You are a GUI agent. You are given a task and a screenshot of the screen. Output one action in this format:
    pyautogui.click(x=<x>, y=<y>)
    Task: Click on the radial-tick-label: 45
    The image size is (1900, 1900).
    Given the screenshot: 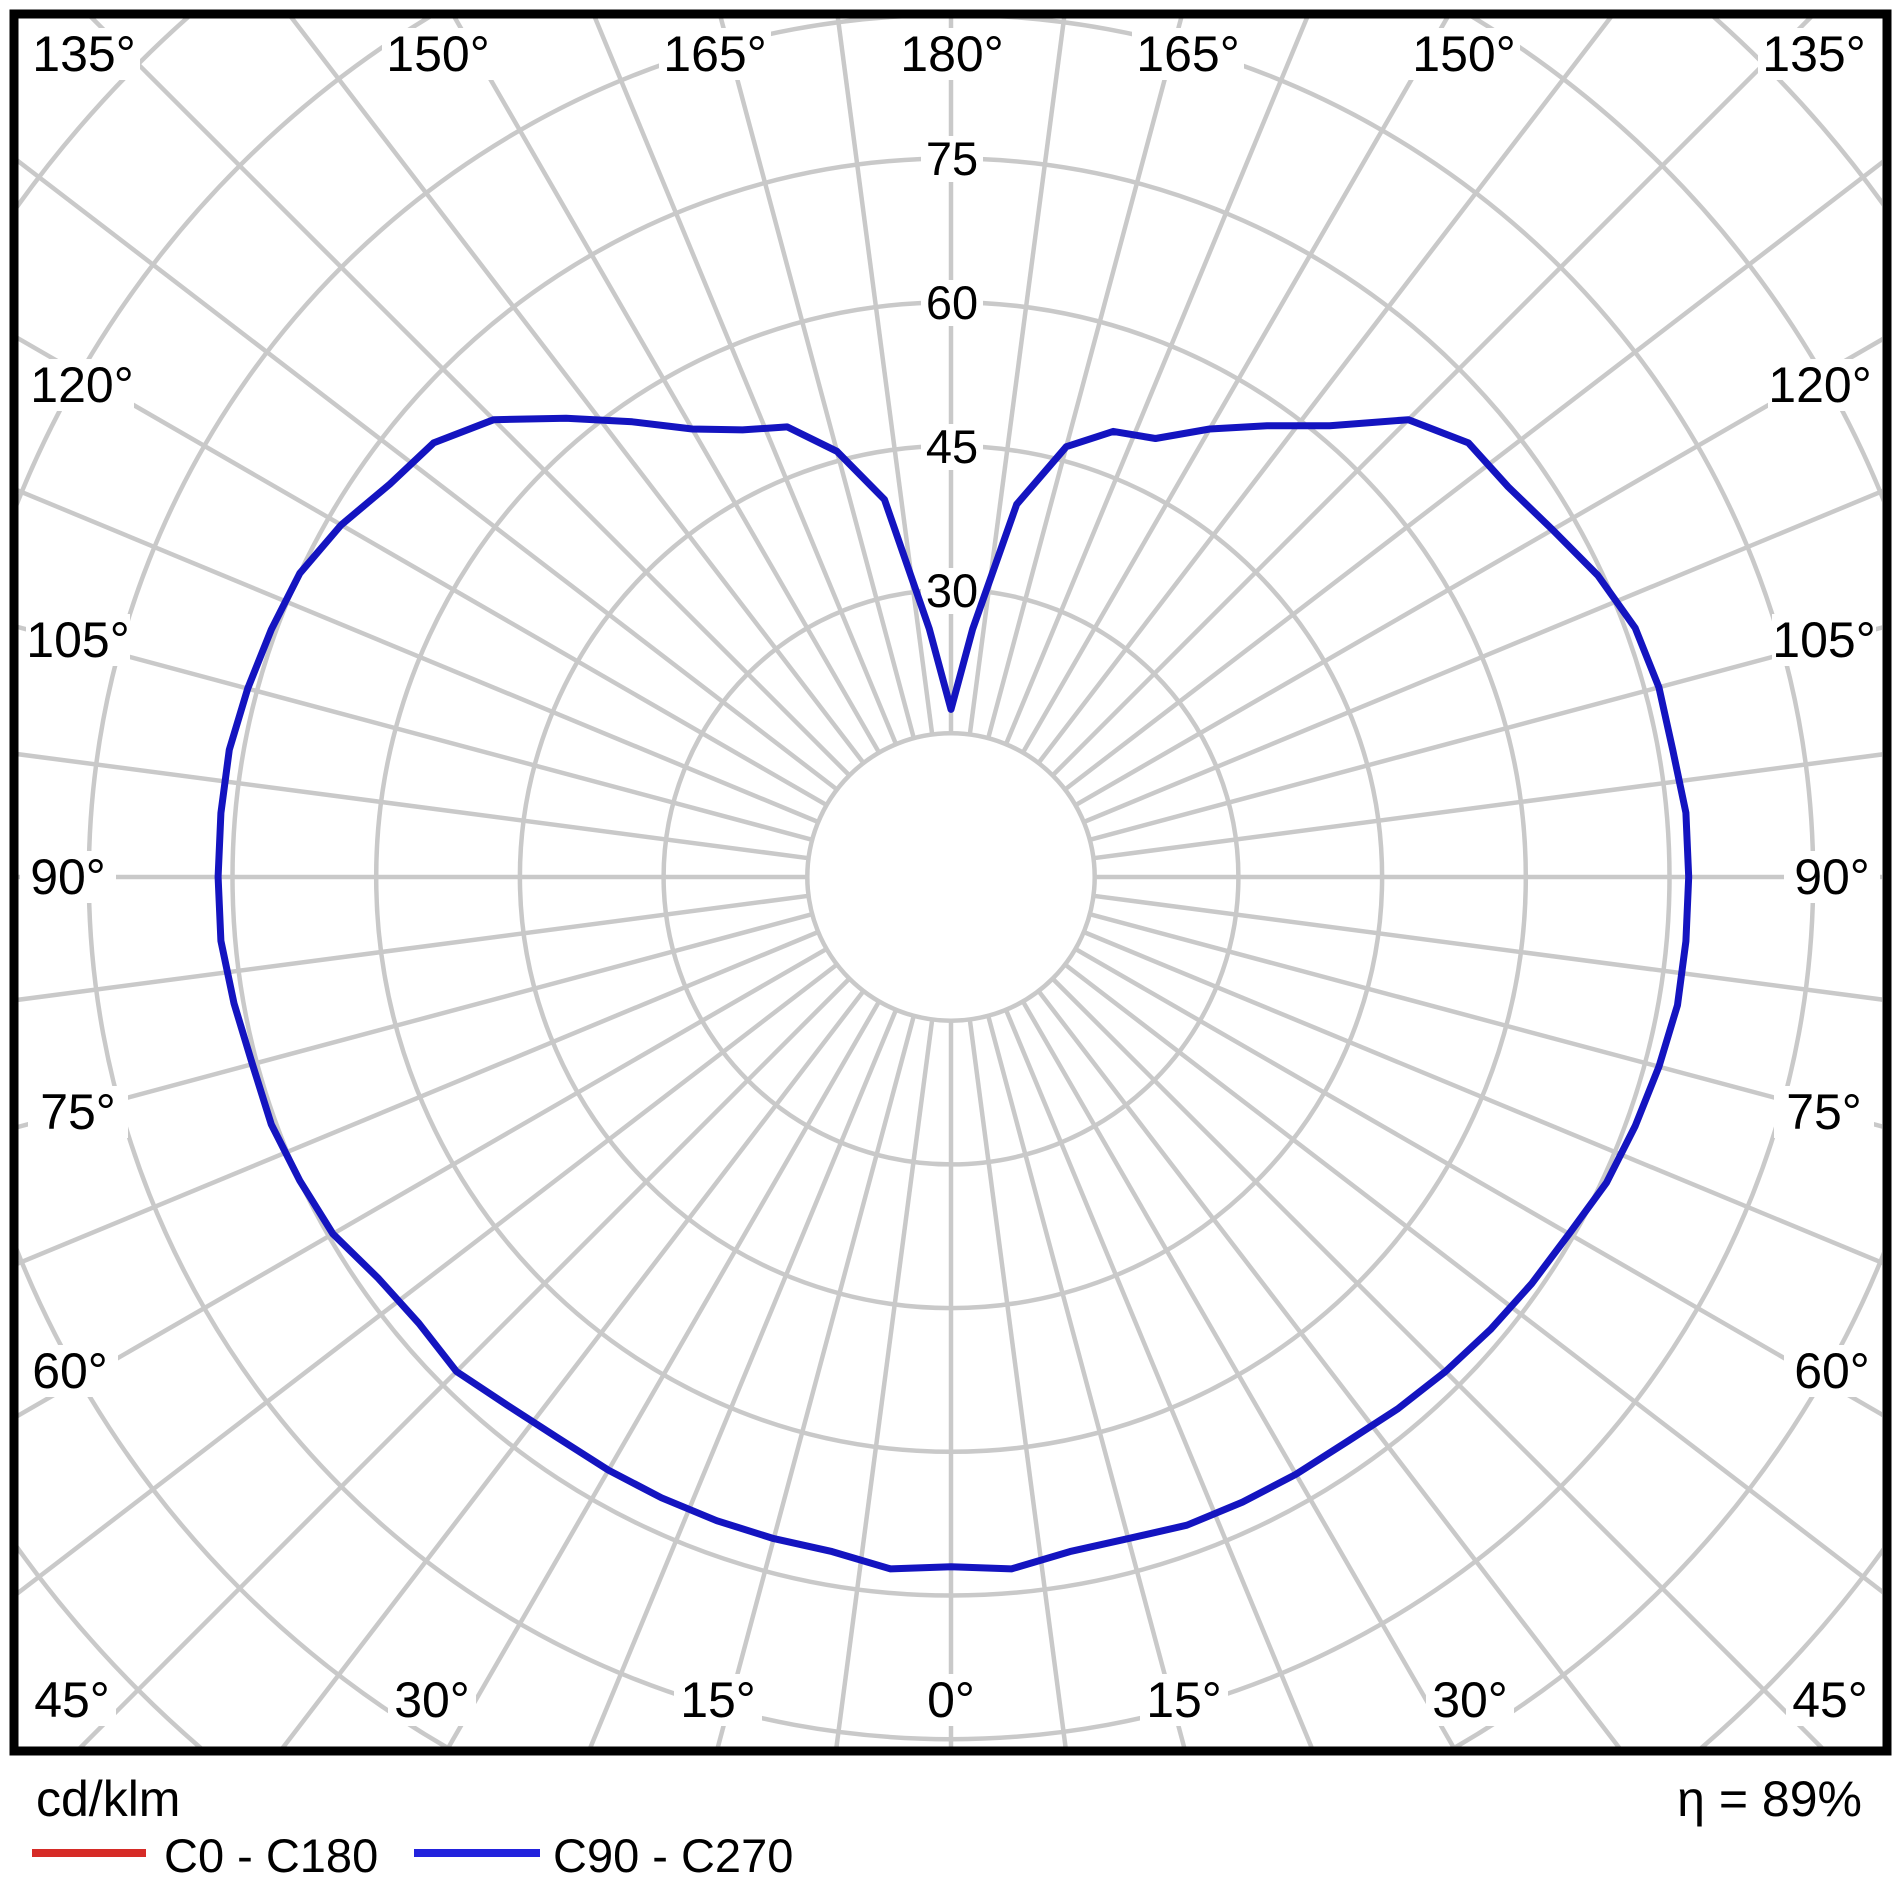 What is the action you would take?
    pyautogui.click(x=952, y=446)
    